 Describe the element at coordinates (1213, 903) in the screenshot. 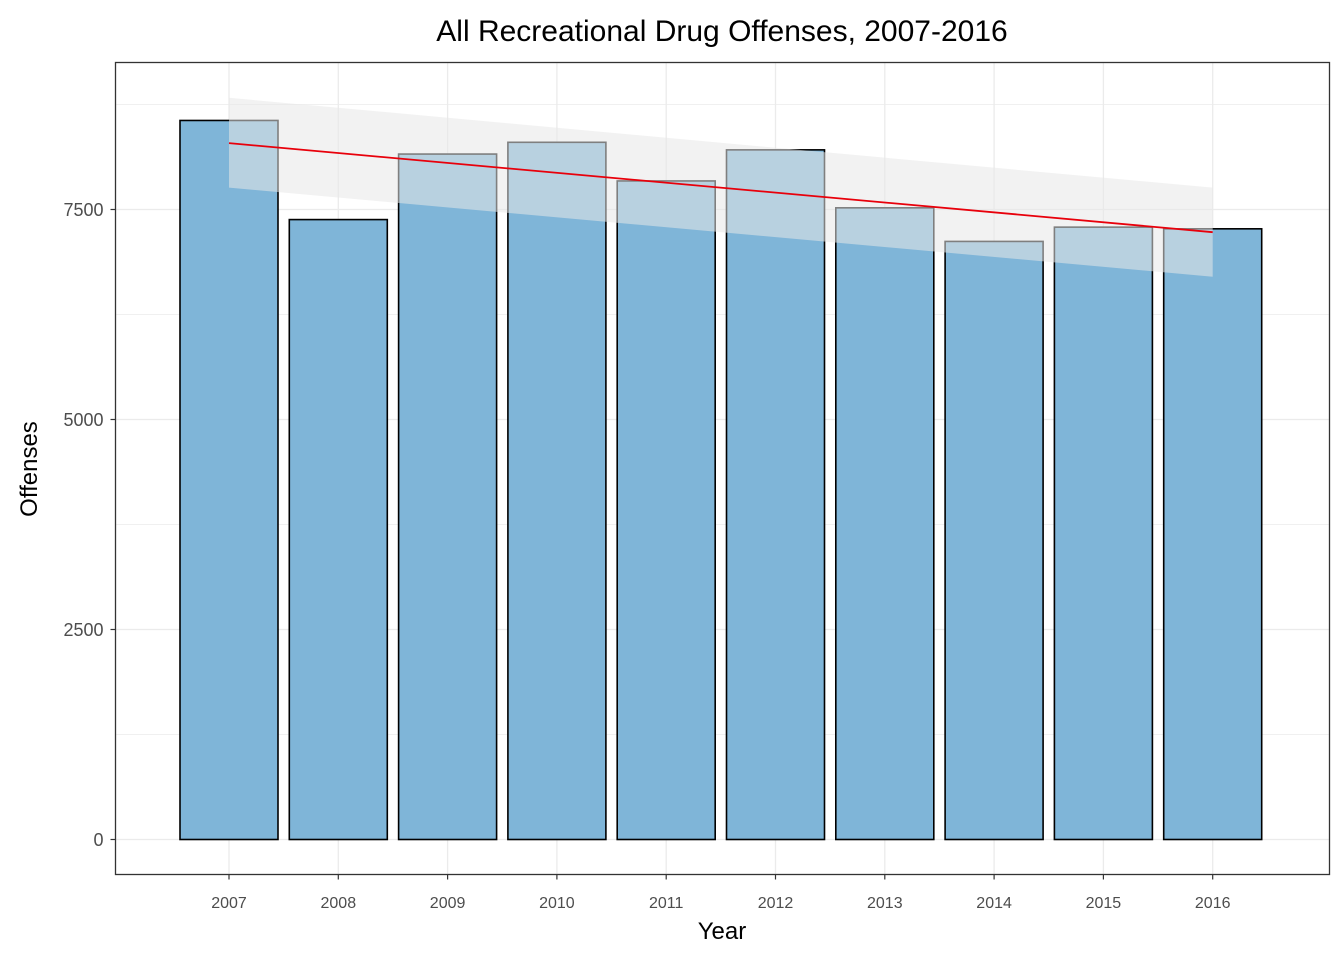

I see `x-tick-label: 2016` at that location.